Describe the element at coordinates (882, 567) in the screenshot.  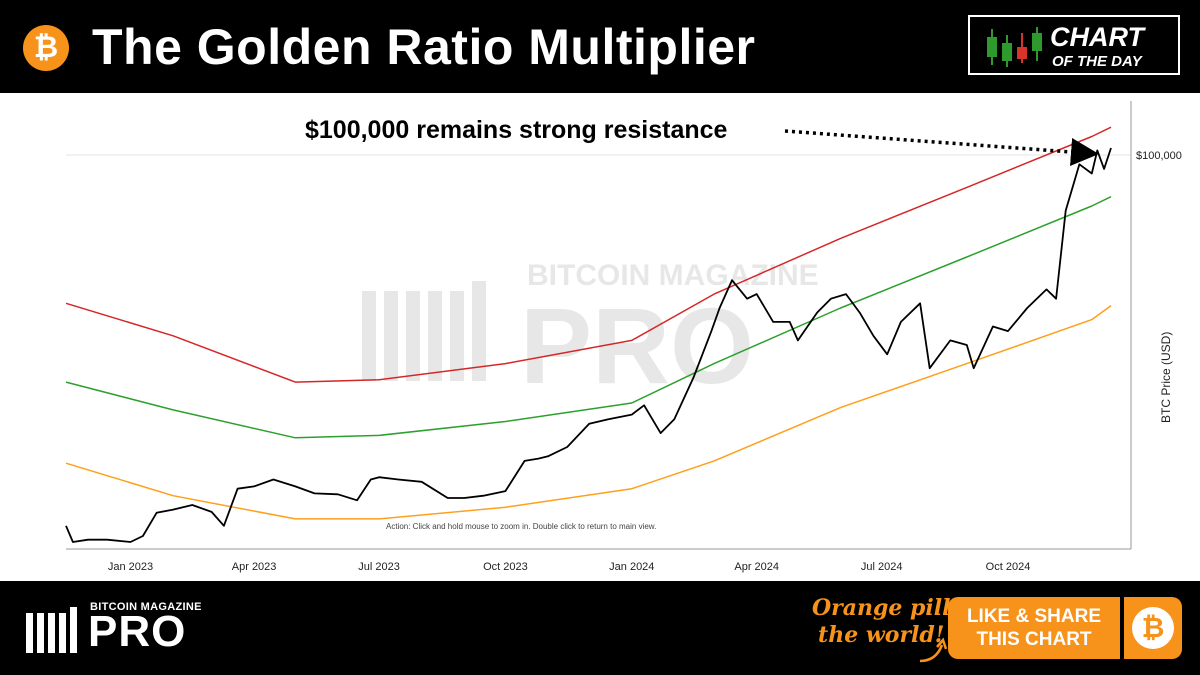
I see `x-tick-label: Jul 2024` at that location.